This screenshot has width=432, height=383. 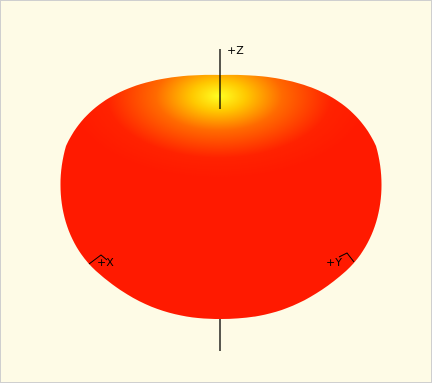 I want to click on x-axis-label: +X, so click(x=105, y=262).